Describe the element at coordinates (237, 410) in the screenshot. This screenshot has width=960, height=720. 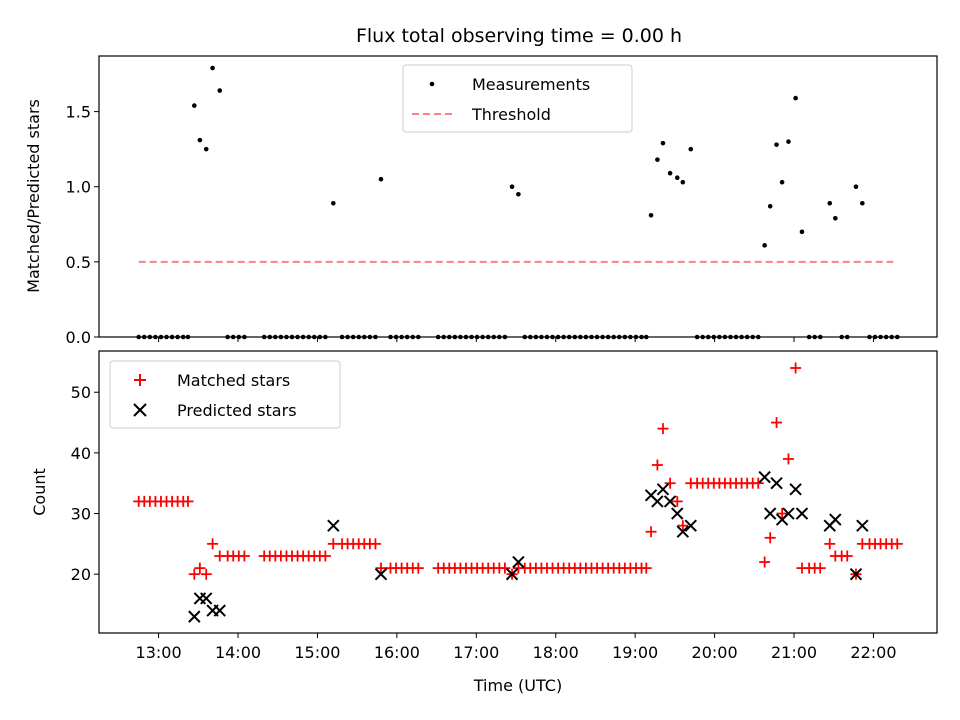
I see `legend-predicted-label: Predicted stars` at that location.